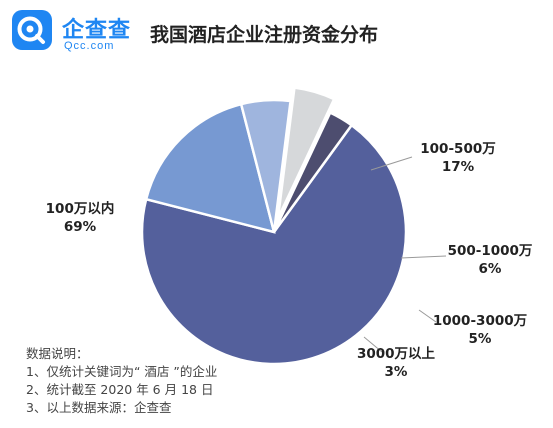 The width and height of the screenshot is (553, 428). Describe the element at coordinates (32, 30) in the screenshot. I see `qcc-logo-icon` at that location.